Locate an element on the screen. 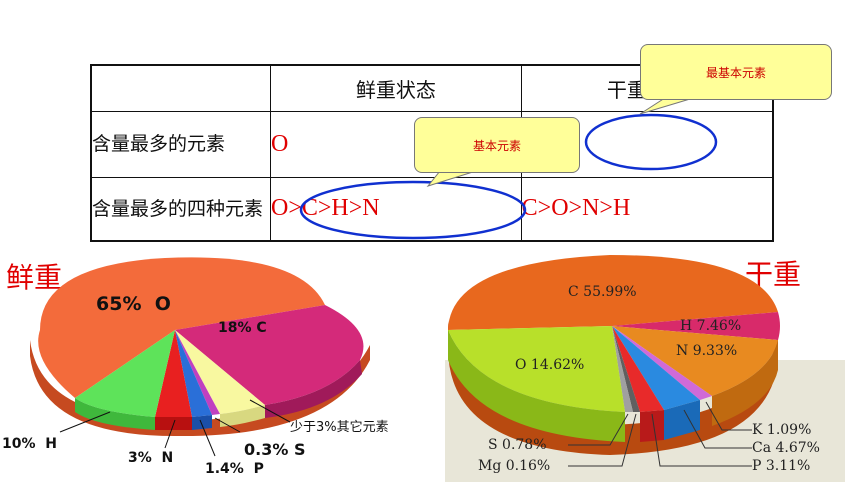 Image resolution: width=860 pixels, height=484 pixels. dry-s-leader is located at coordinates (598, 429).